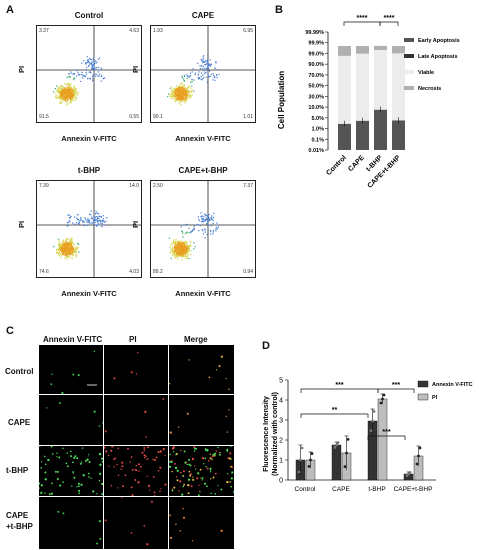 The width and height of the screenshot is (479, 550). I want to click on panel-label-a: A, so click(10, 10).